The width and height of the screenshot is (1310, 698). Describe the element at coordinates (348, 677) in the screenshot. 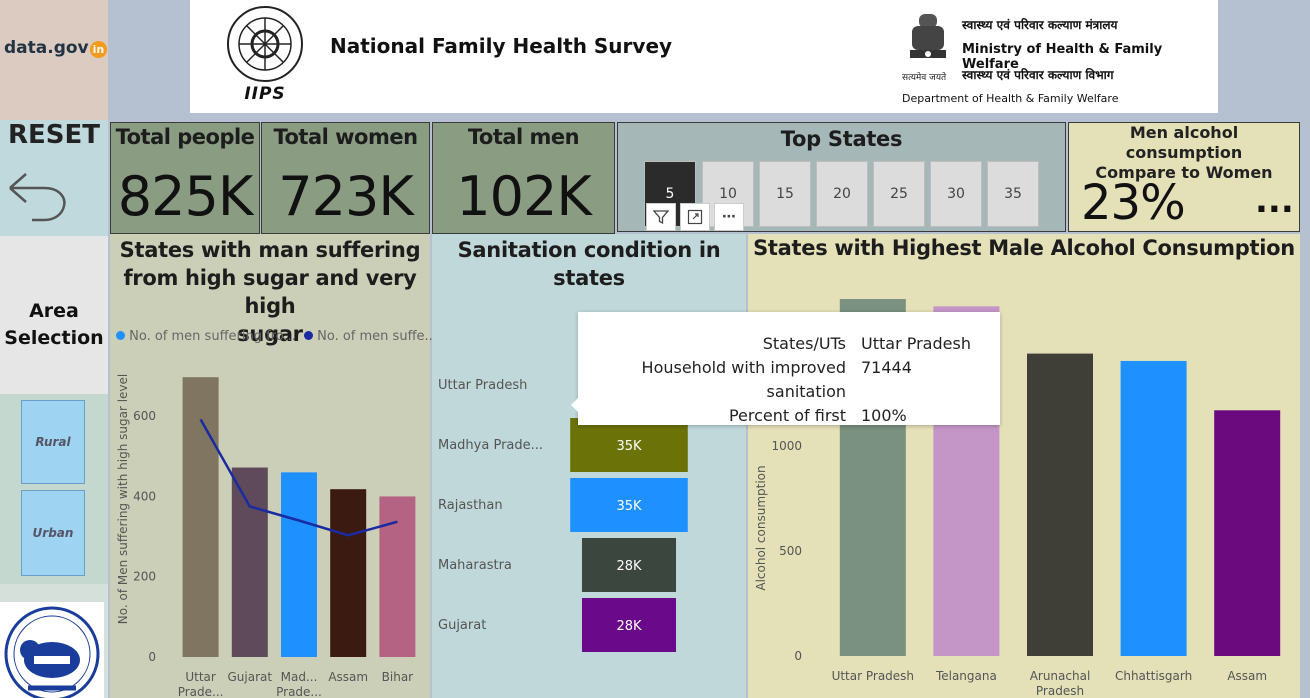

I see `sugar-category-label: Assam` at that location.